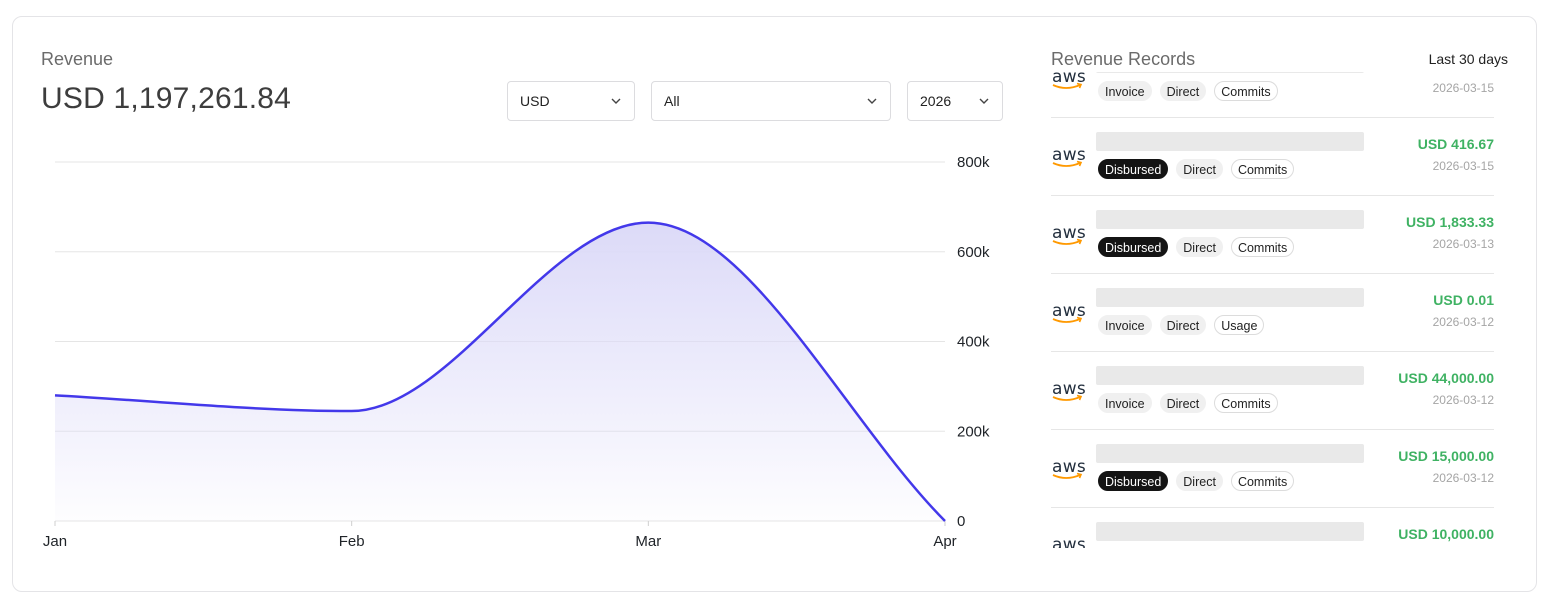 This screenshot has height=606, width=1550. Describe the element at coordinates (973, 162) in the screenshot. I see `y-tick-label: 800k` at that location.